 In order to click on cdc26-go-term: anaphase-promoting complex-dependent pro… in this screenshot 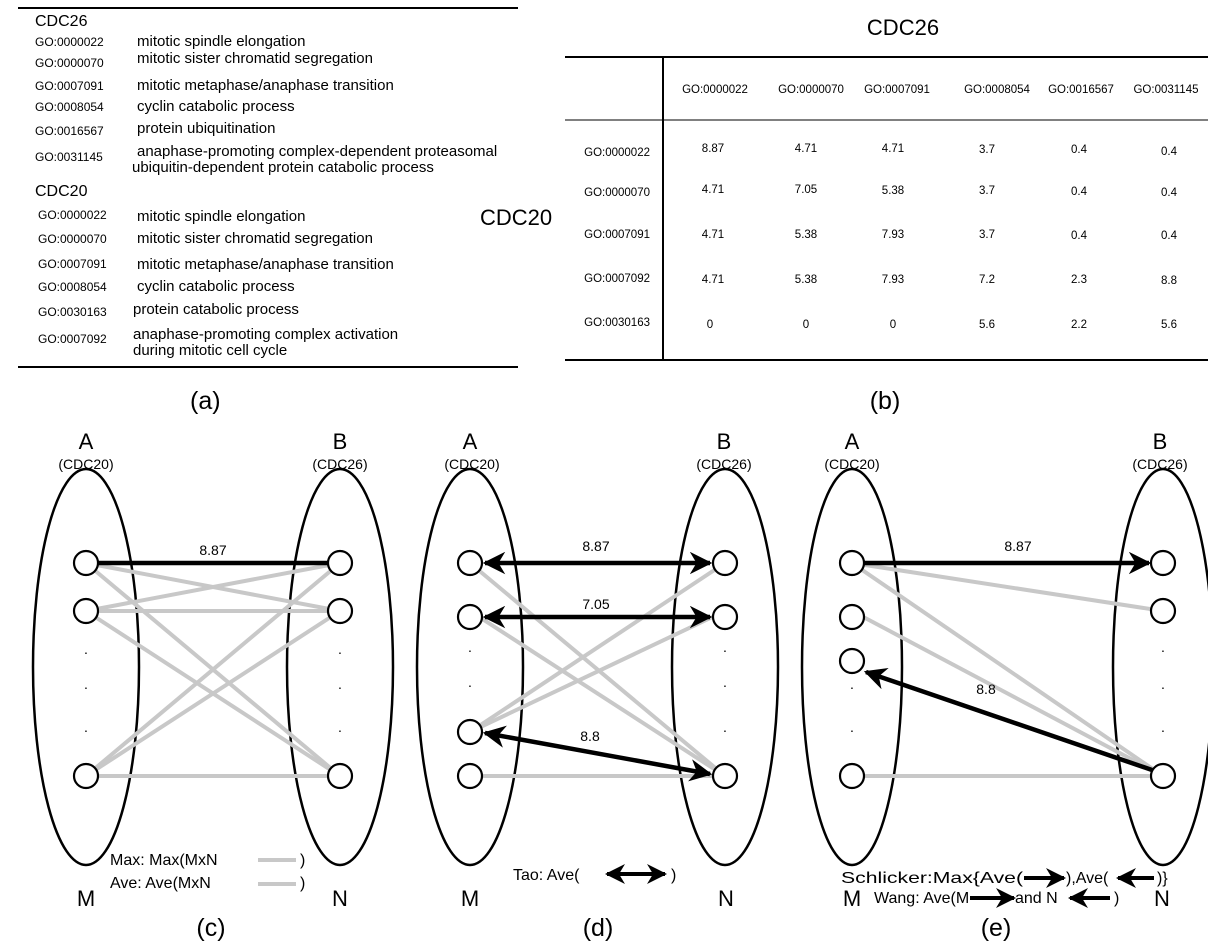, I will do `click(317, 151)`.